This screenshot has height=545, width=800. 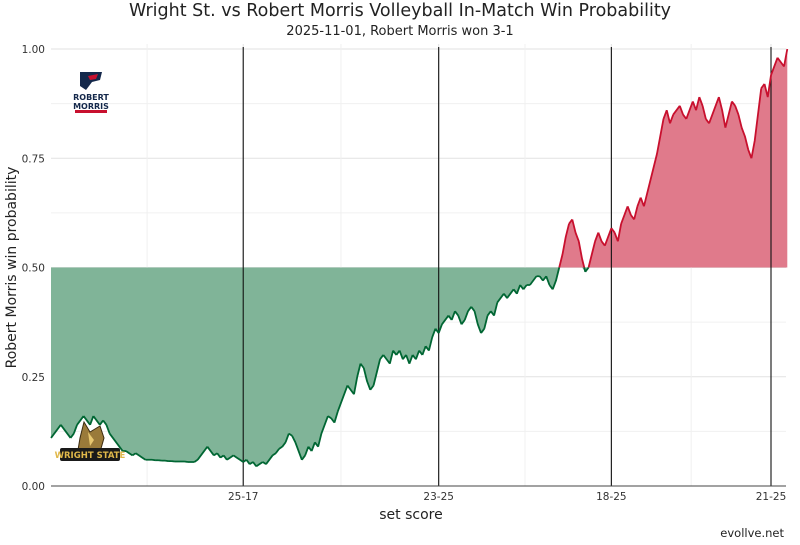 I want to click on x-tick-labels: 25-17 23-25 18-25 21-25, so click(x=507, y=497).